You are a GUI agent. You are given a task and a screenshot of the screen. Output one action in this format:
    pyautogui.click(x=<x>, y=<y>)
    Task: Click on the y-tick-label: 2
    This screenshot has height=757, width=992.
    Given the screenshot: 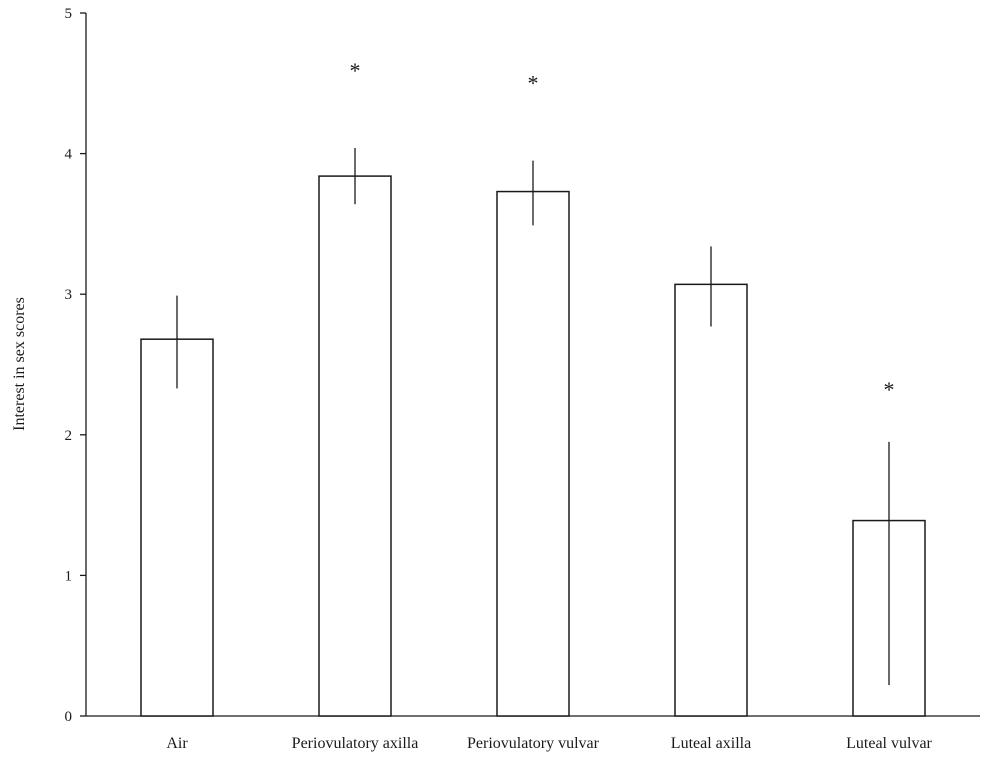 What is the action you would take?
    pyautogui.click(x=69, y=436)
    